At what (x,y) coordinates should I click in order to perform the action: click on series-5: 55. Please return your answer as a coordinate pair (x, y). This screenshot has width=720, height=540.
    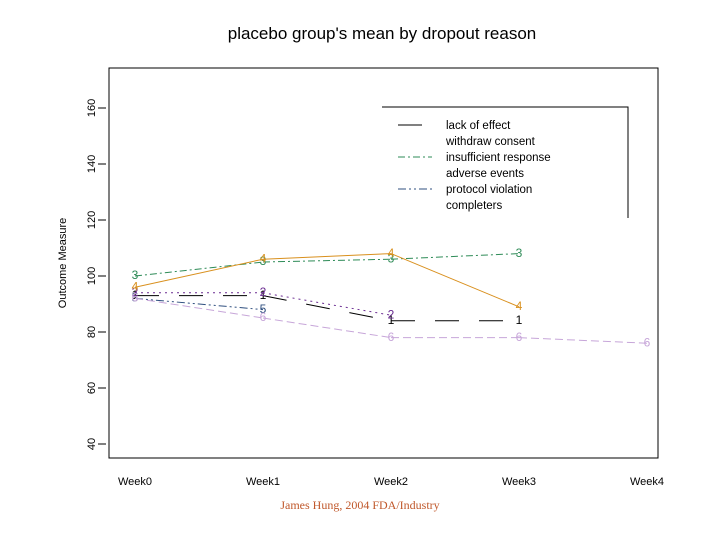
    Looking at the image, I should click on (199, 303).